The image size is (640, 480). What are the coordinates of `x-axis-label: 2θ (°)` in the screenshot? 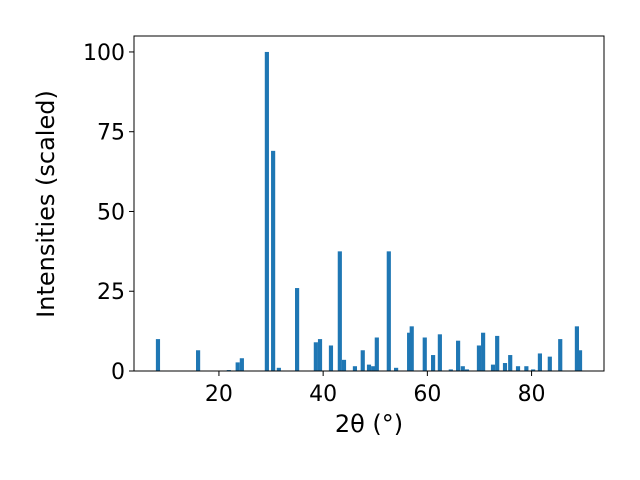 It's located at (369, 424).